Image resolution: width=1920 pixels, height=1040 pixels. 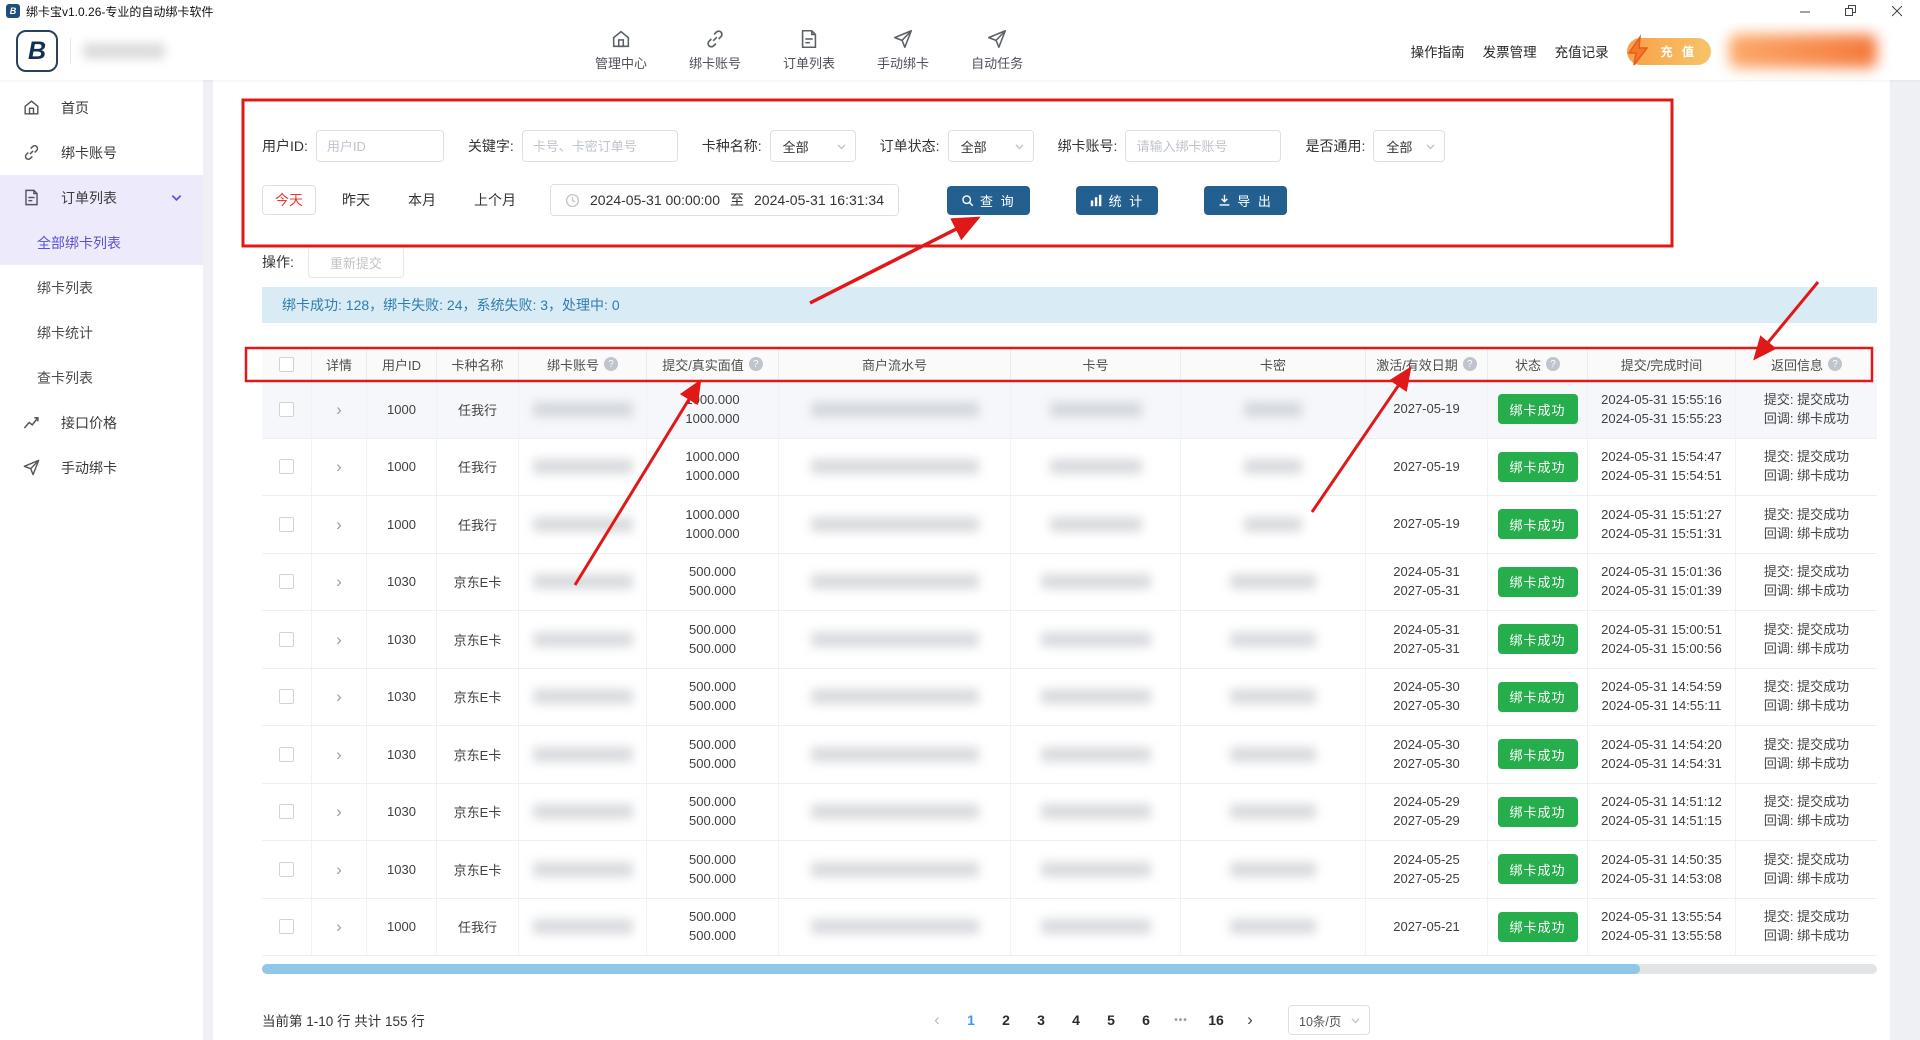 What do you see at coordinates (712, 514) in the screenshot?
I see `face-value-line: 1000.000` at bounding box center [712, 514].